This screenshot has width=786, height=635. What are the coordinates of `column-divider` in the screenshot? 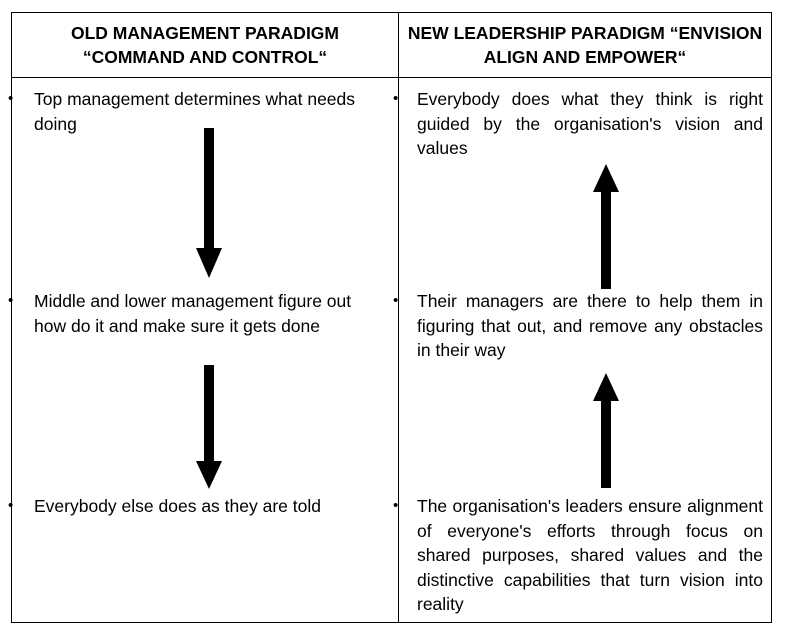 It's located at (398, 317).